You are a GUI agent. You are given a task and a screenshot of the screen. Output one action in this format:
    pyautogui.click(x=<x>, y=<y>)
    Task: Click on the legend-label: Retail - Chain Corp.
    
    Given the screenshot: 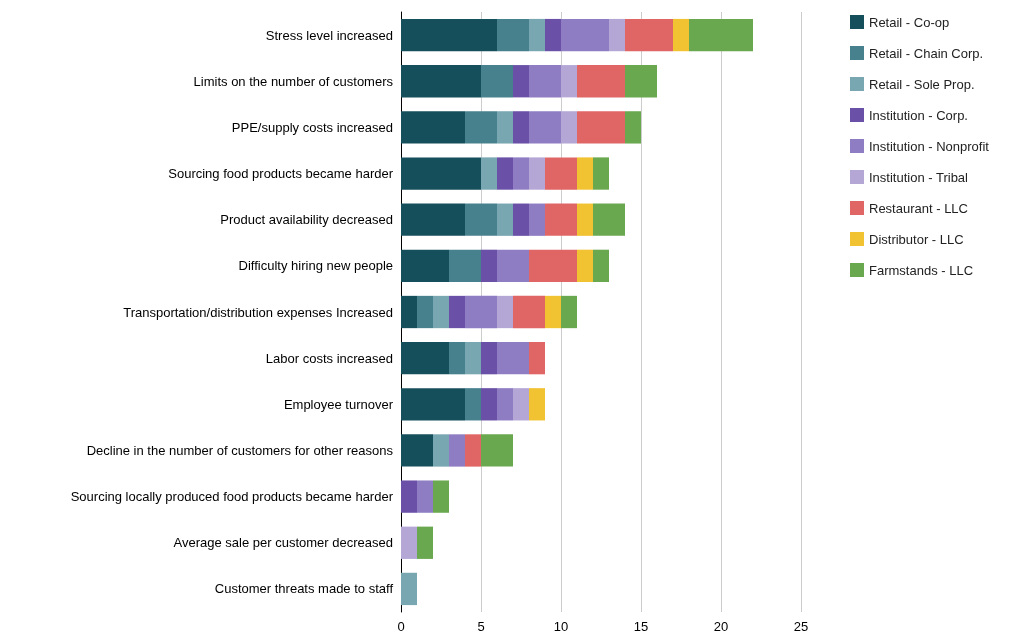 What is the action you would take?
    pyautogui.click(x=926, y=53)
    